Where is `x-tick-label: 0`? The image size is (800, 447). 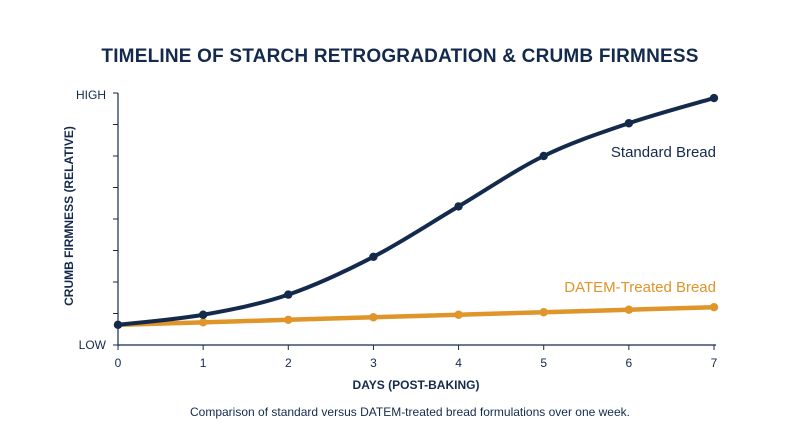
x-tick-label: 0 is located at coordinates (118, 363).